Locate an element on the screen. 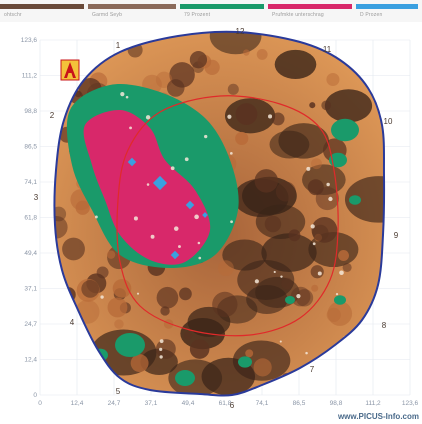 This screenshot has width=422, height=424. measurement-point-10: 10 is located at coordinates (388, 121).